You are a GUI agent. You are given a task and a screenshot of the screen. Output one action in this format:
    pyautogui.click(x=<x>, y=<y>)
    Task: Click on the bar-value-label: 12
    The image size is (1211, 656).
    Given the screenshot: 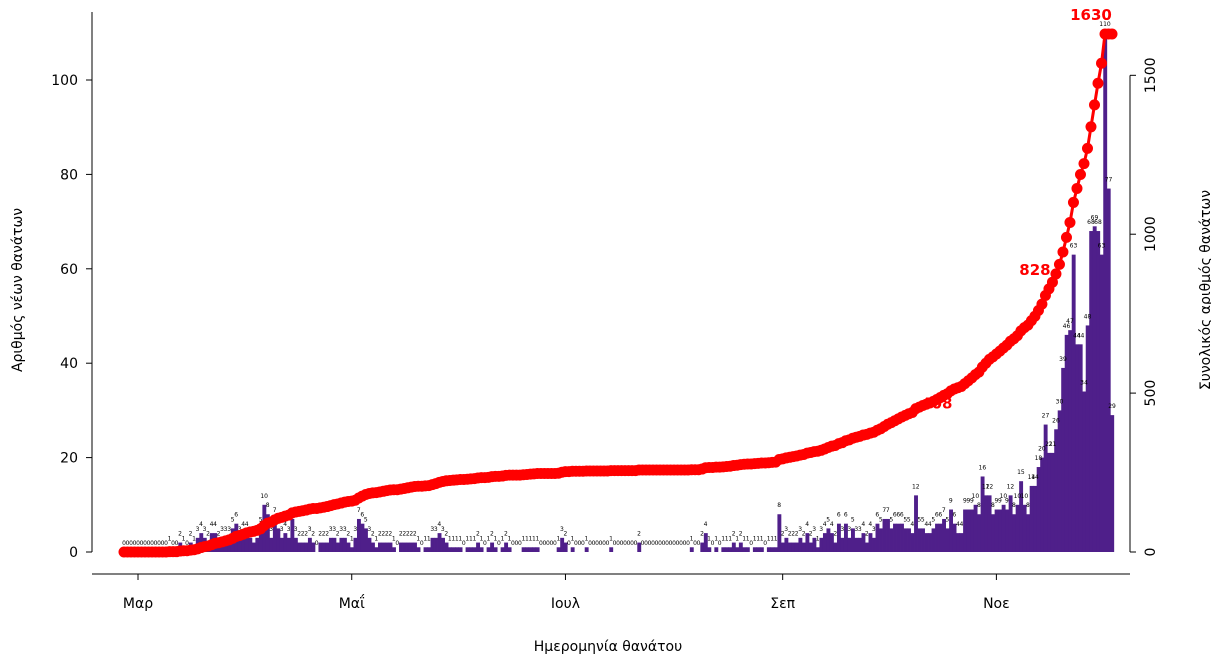 What is the action you would take?
    pyautogui.click(x=916, y=486)
    